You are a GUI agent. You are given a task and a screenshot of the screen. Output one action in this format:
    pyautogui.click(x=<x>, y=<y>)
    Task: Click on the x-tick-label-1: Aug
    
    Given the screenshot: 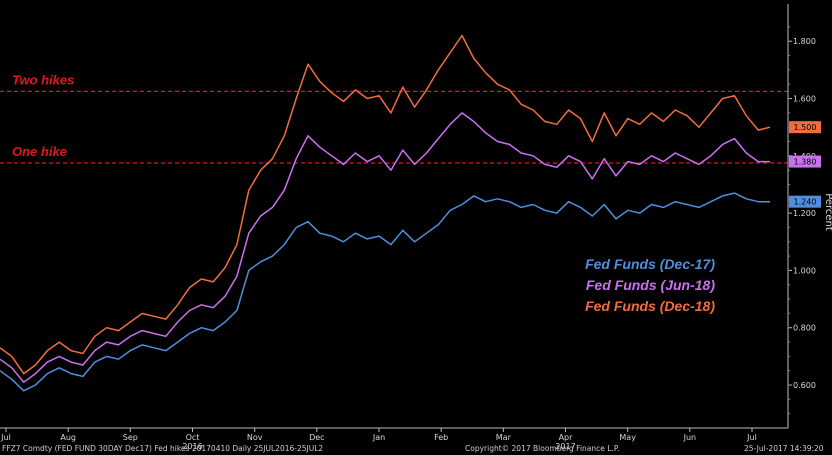 What is the action you would take?
    pyautogui.click(x=68, y=437)
    